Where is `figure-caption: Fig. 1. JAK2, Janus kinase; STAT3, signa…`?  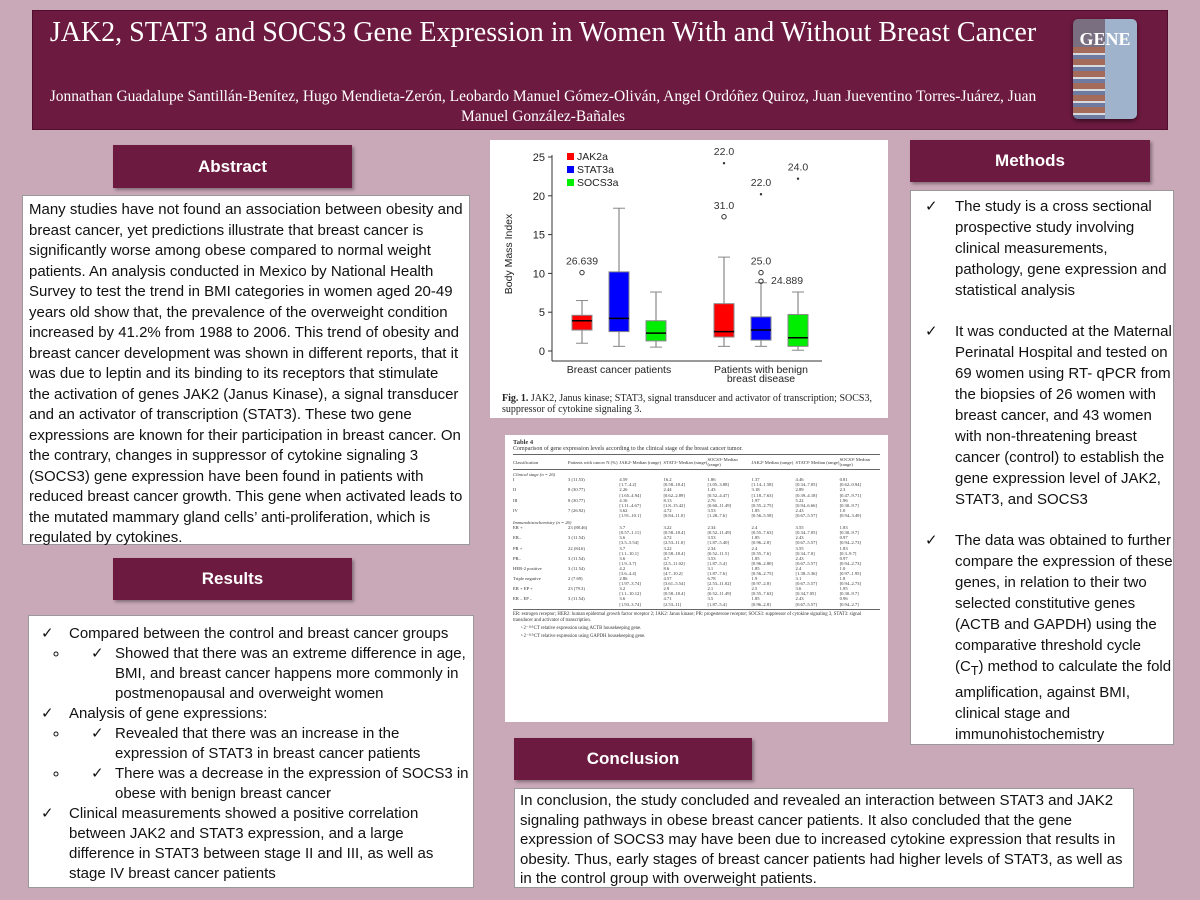
figure-caption: Fig. 1. JAK2, Janus kinase; STAT3, signa… is located at coordinates (692, 404).